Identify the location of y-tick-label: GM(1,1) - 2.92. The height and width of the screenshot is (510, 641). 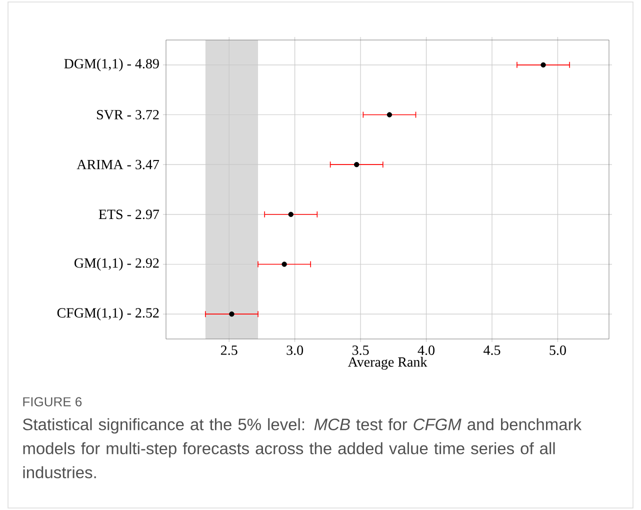
(116, 264).